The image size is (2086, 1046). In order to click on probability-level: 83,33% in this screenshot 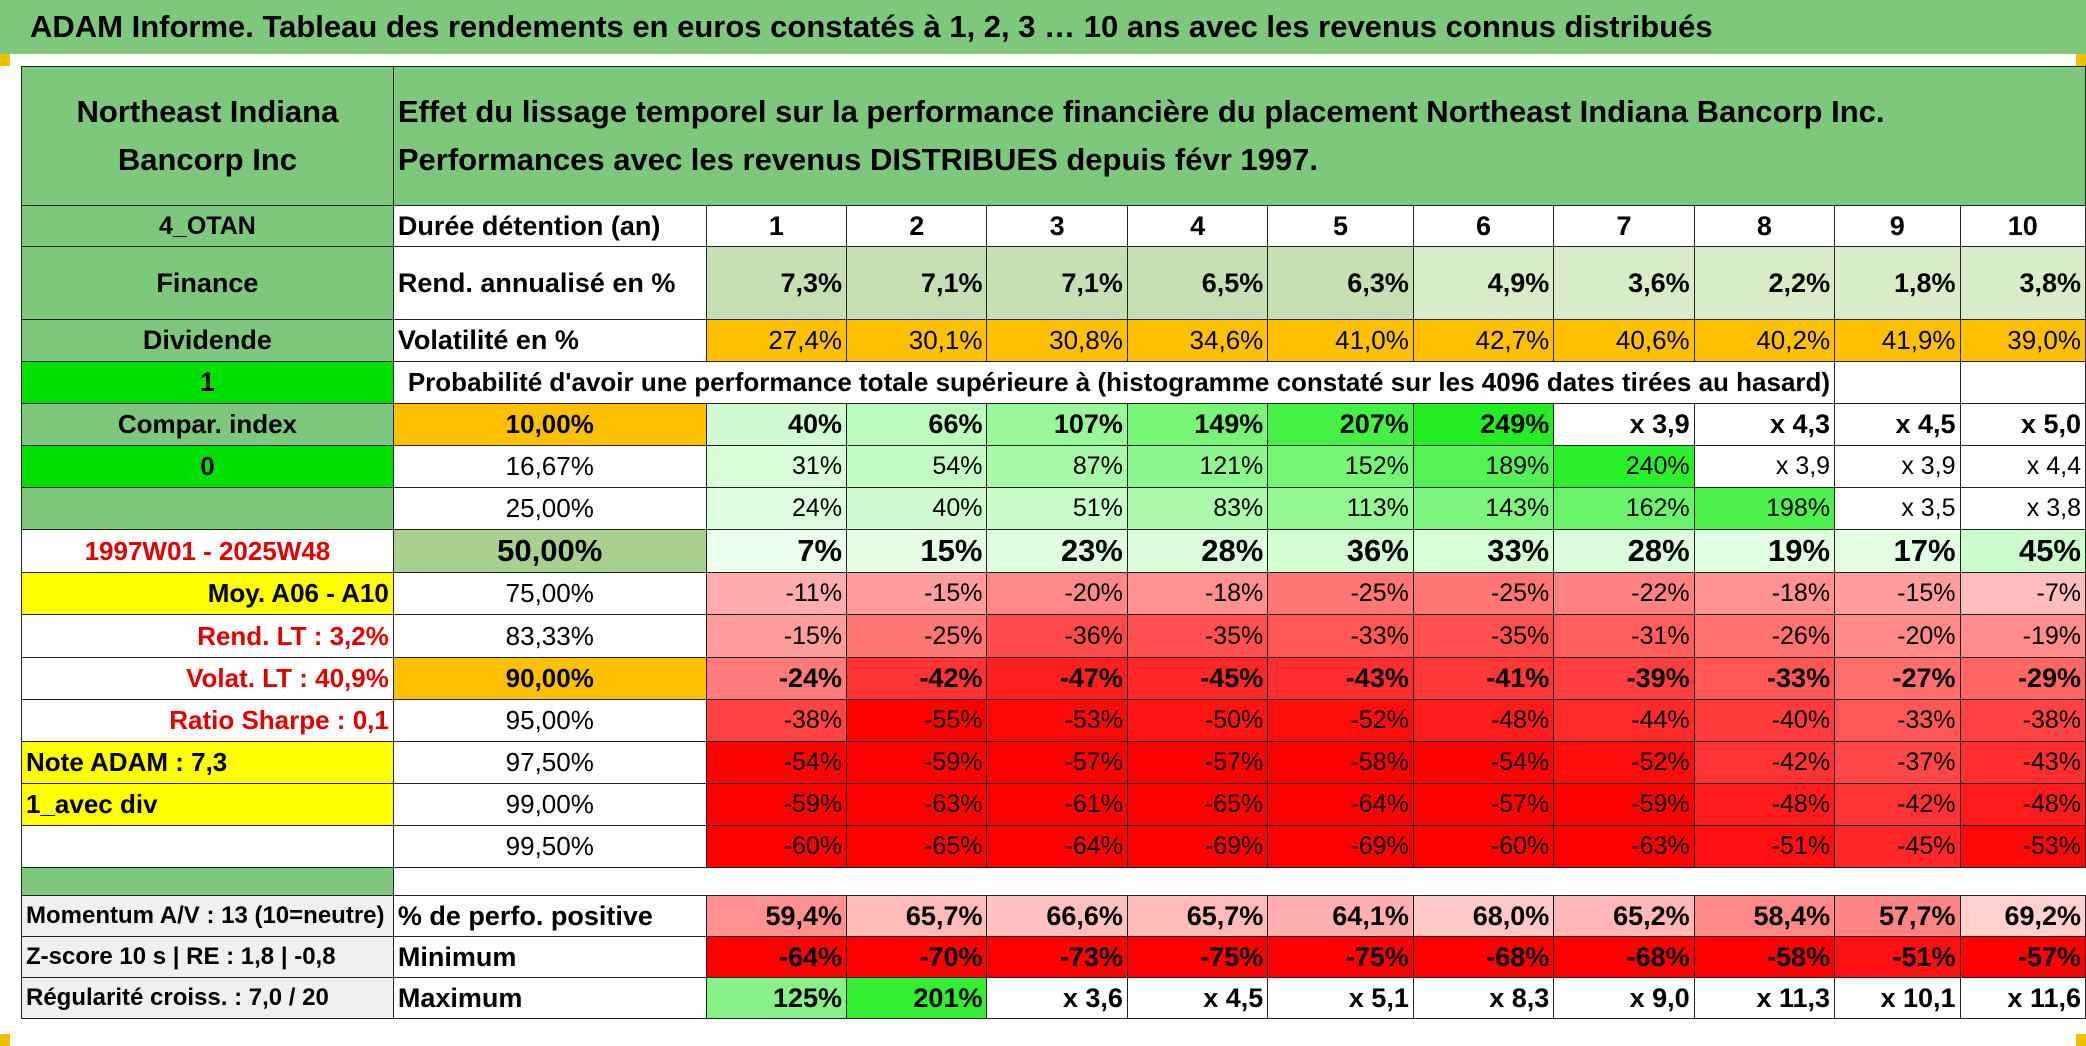, I will do `click(549, 636)`.